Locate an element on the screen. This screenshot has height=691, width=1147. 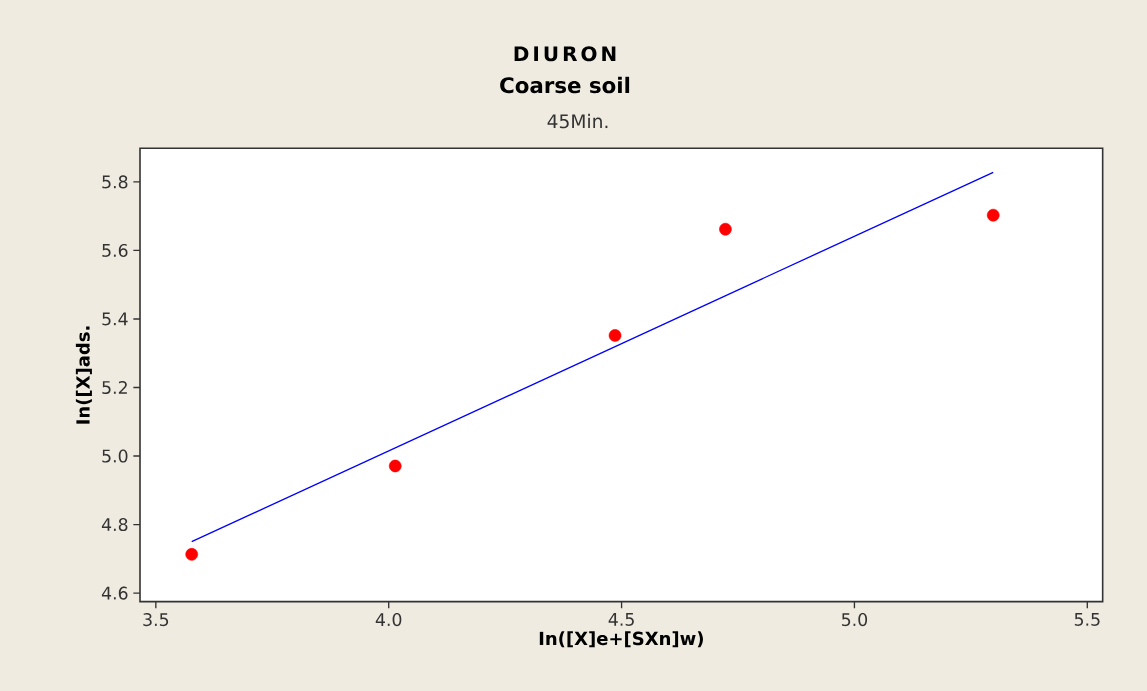
chart-subtitle: Coarse soil is located at coordinates (565, 85).